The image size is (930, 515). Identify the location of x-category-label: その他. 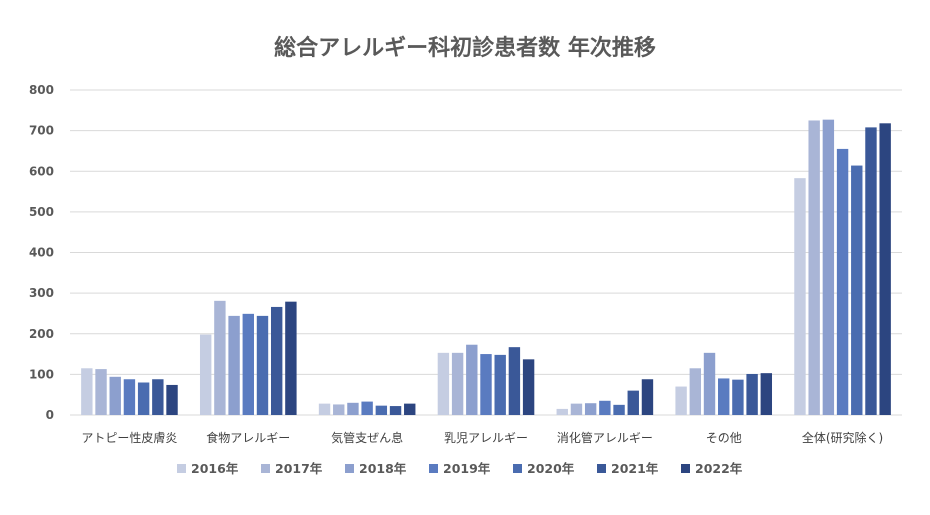
(724, 438).